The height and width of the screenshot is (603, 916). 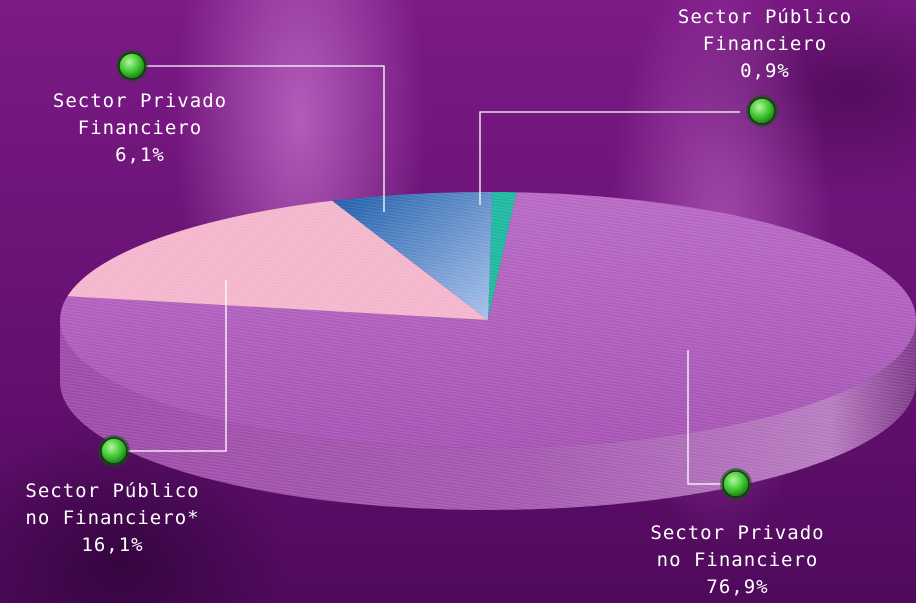 What do you see at coordinates (704, 417) in the screenshot?
I see `leader-sector-privado-no-financiero` at bounding box center [704, 417].